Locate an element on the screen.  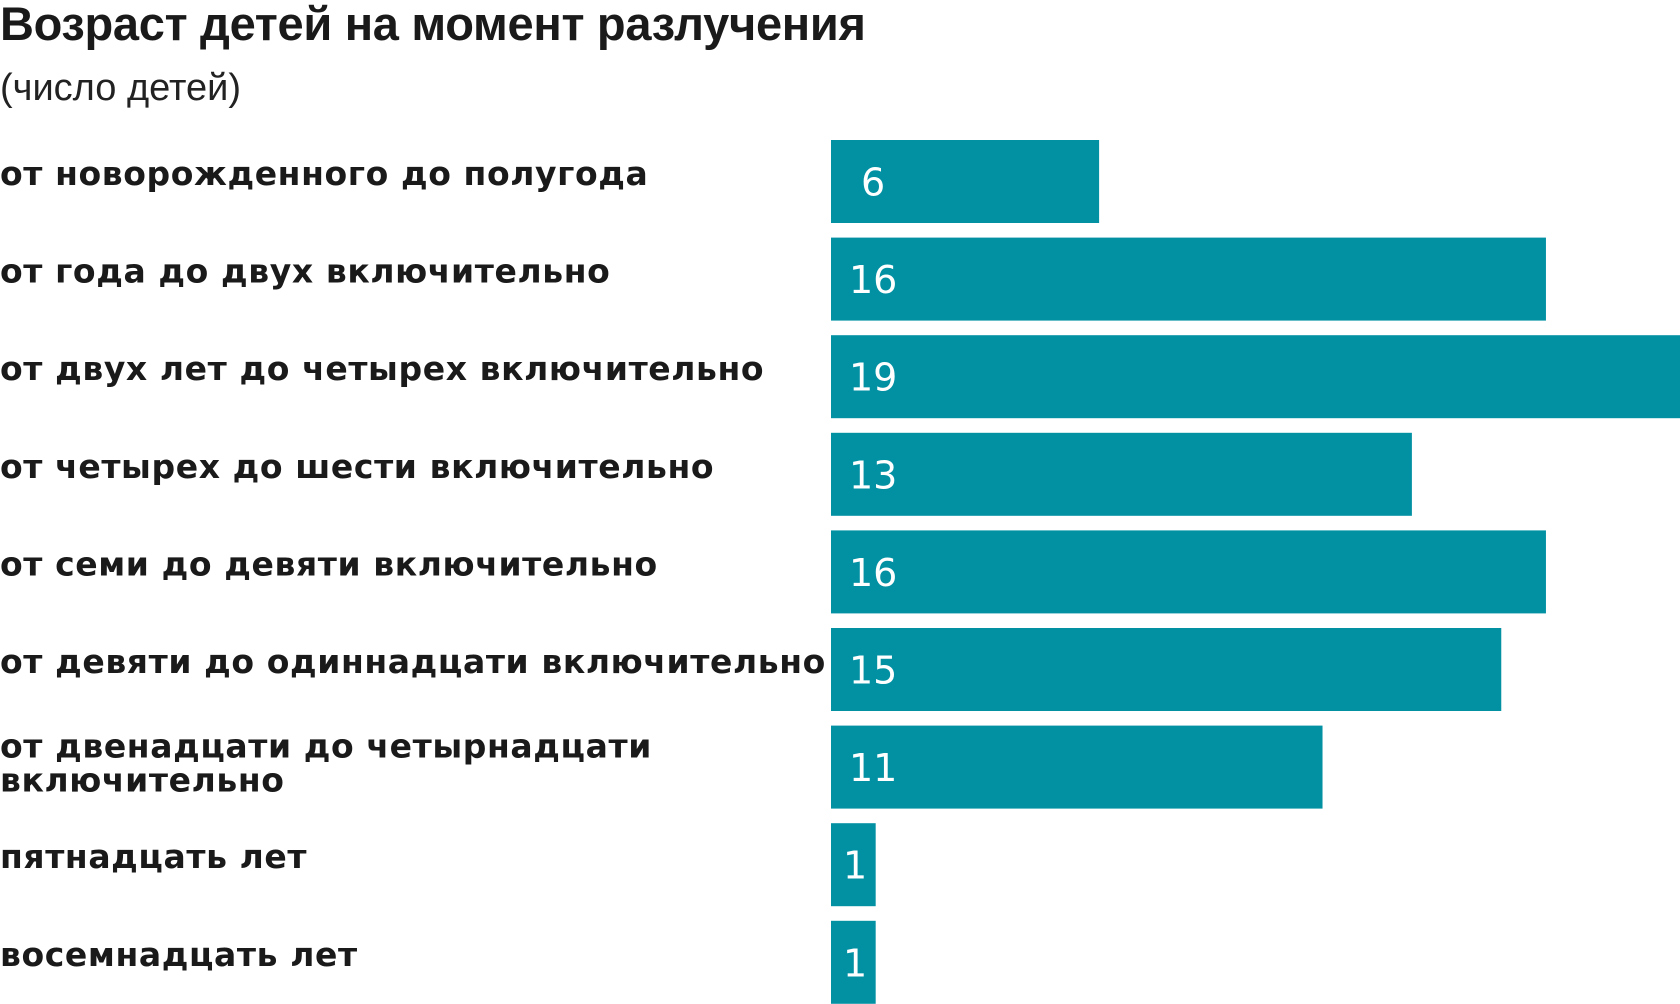
category-label: от четырех до шести включительно is located at coordinates (357, 466).